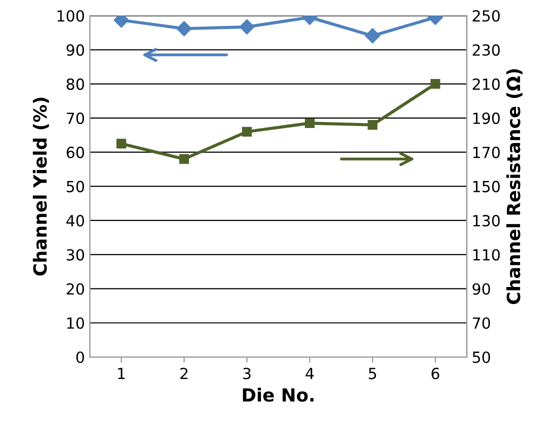 The height and width of the screenshot is (423, 555). What do you see at coordinates (481, 289) in the screenshot?
I see `y2-tick-label: 90` at bounding box center [481, 289].